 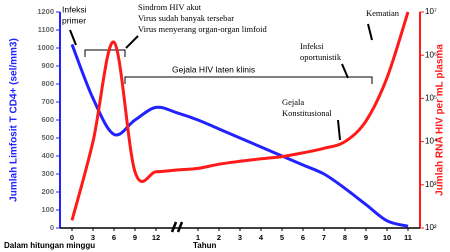 What do you see at coordinates (47, 155) in the screenshot?
I see `y-tick-label: 400` at bounding box center [47, 155].